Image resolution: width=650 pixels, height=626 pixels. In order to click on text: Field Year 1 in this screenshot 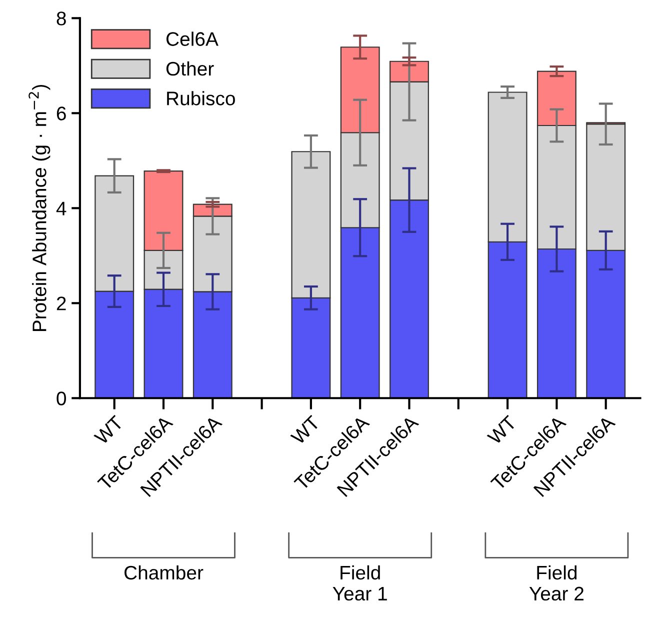, I will do `click(359, 583)`.